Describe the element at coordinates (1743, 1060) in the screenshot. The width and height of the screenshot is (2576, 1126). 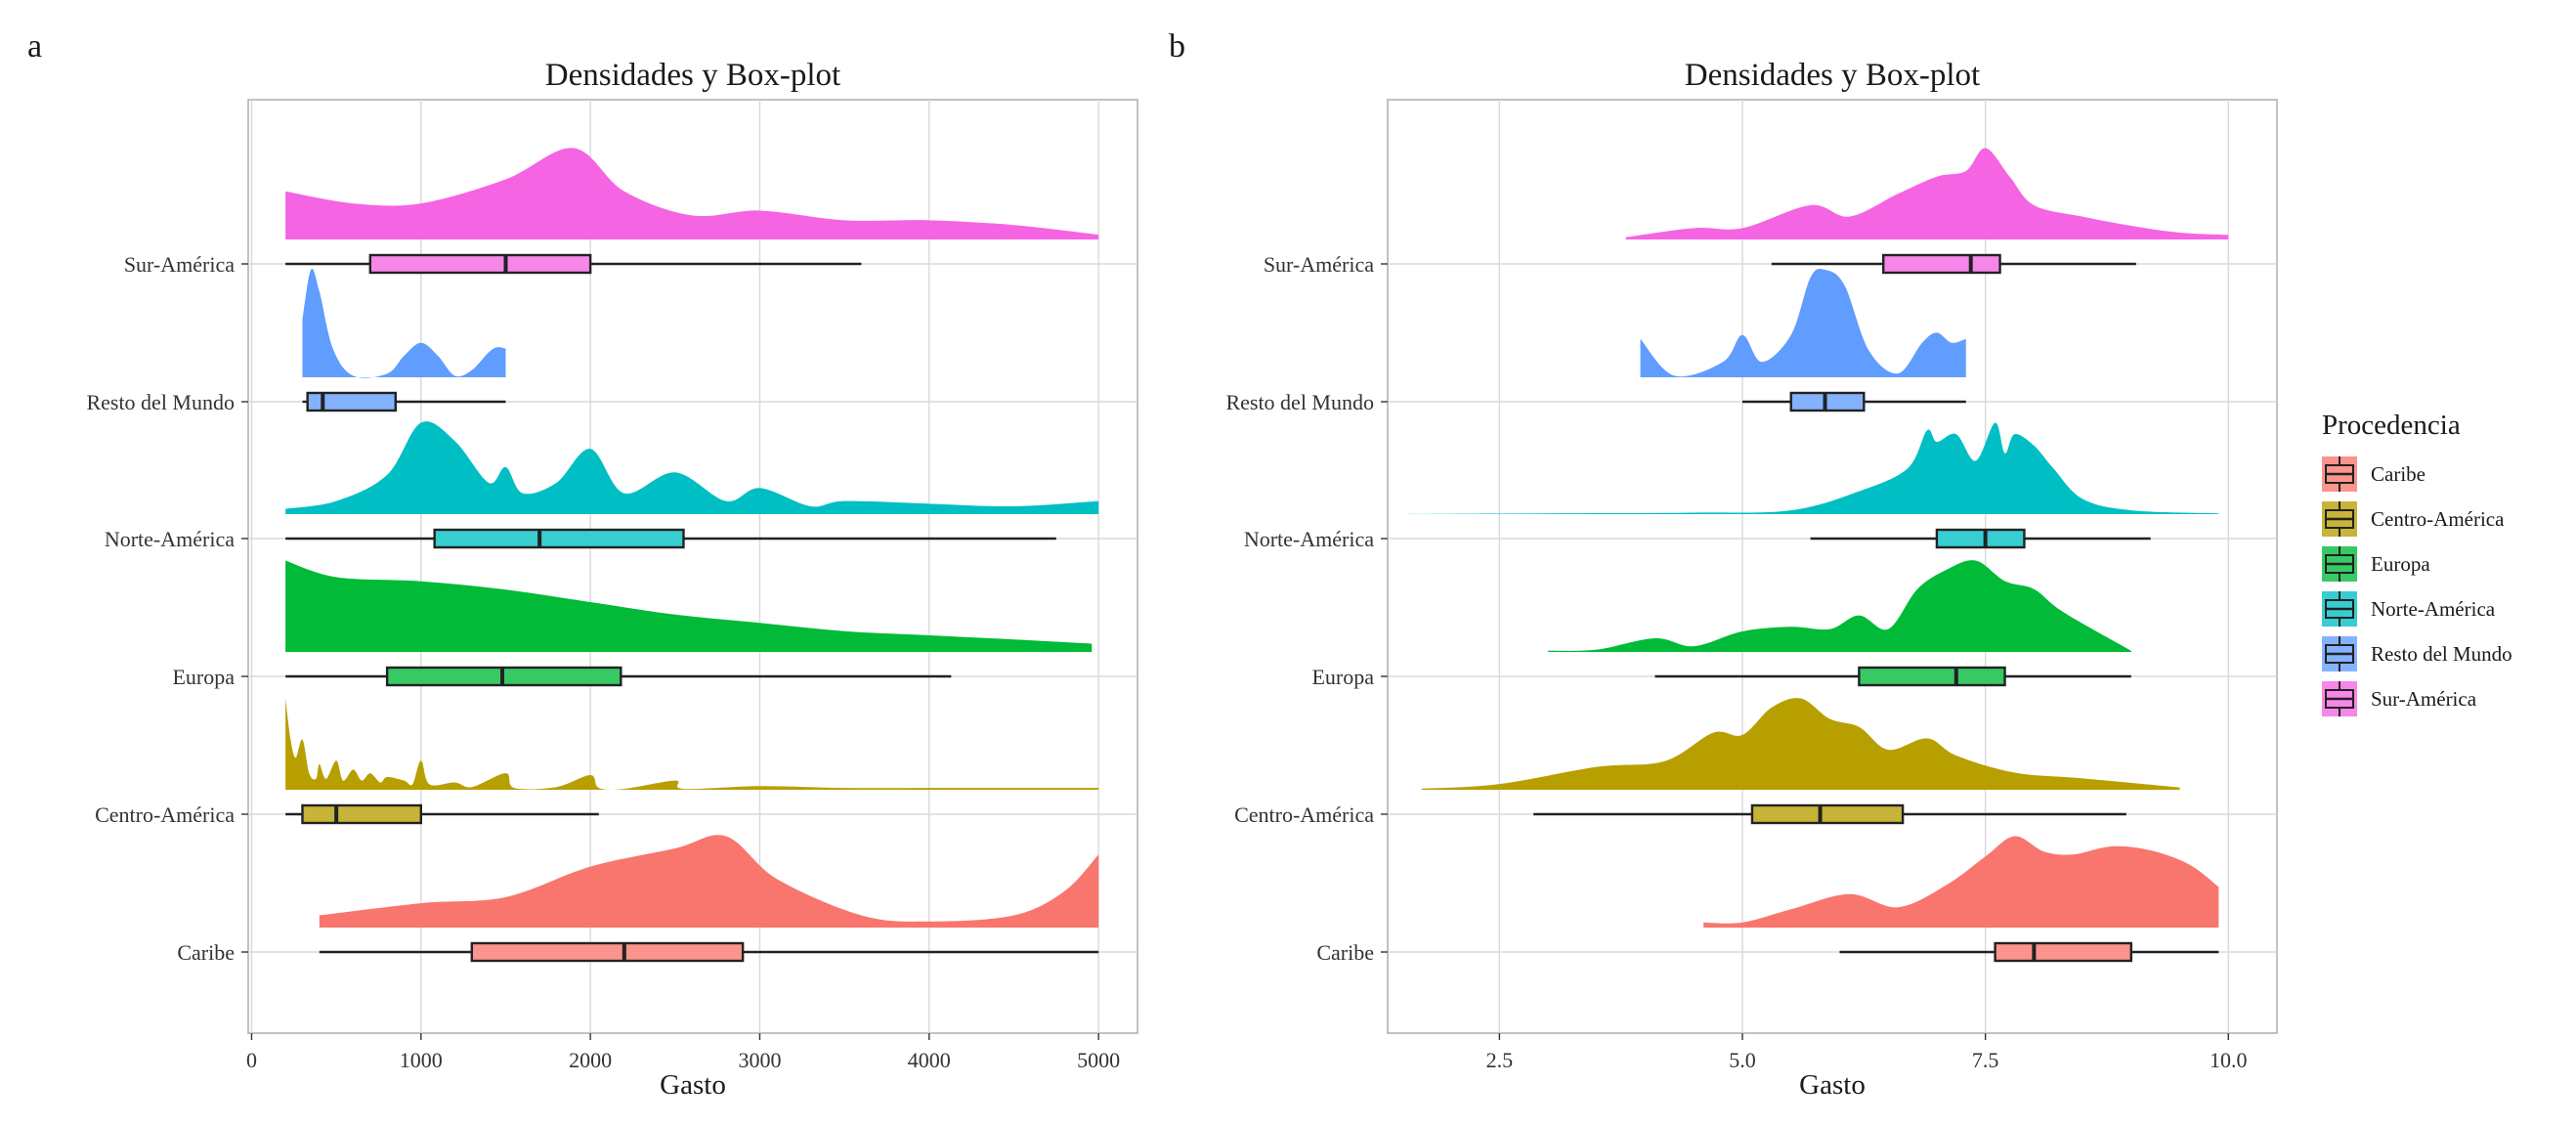
I see `x-tick-label: 5.0` at that location.